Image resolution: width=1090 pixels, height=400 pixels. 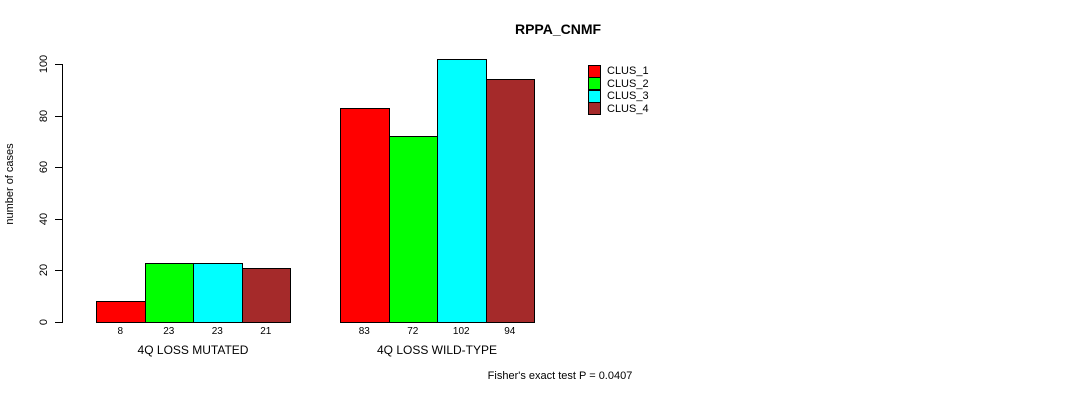 I want to click on bar-clus_2-group2, so click(x=413, y=229).